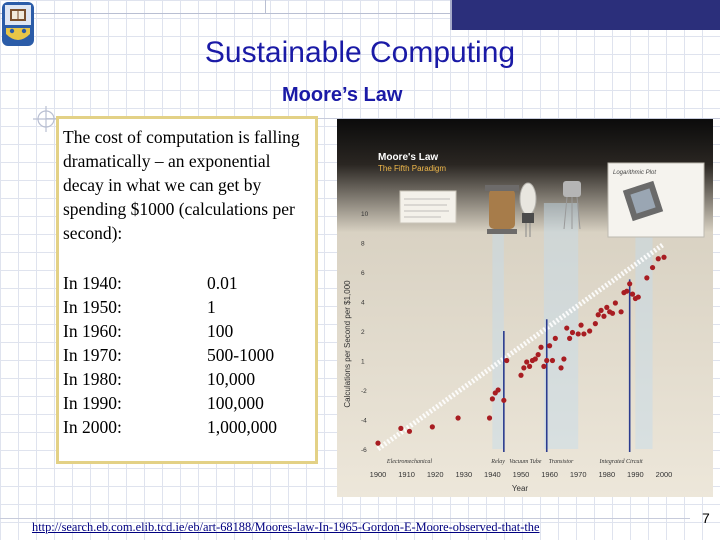 The height and width of the screenshot is (540, 720). What do you see at coordinates (347, 344) in the screenshot?
I see `y-axis-label: Calculations per Second per $1,000` at bounding box center [347, 344].